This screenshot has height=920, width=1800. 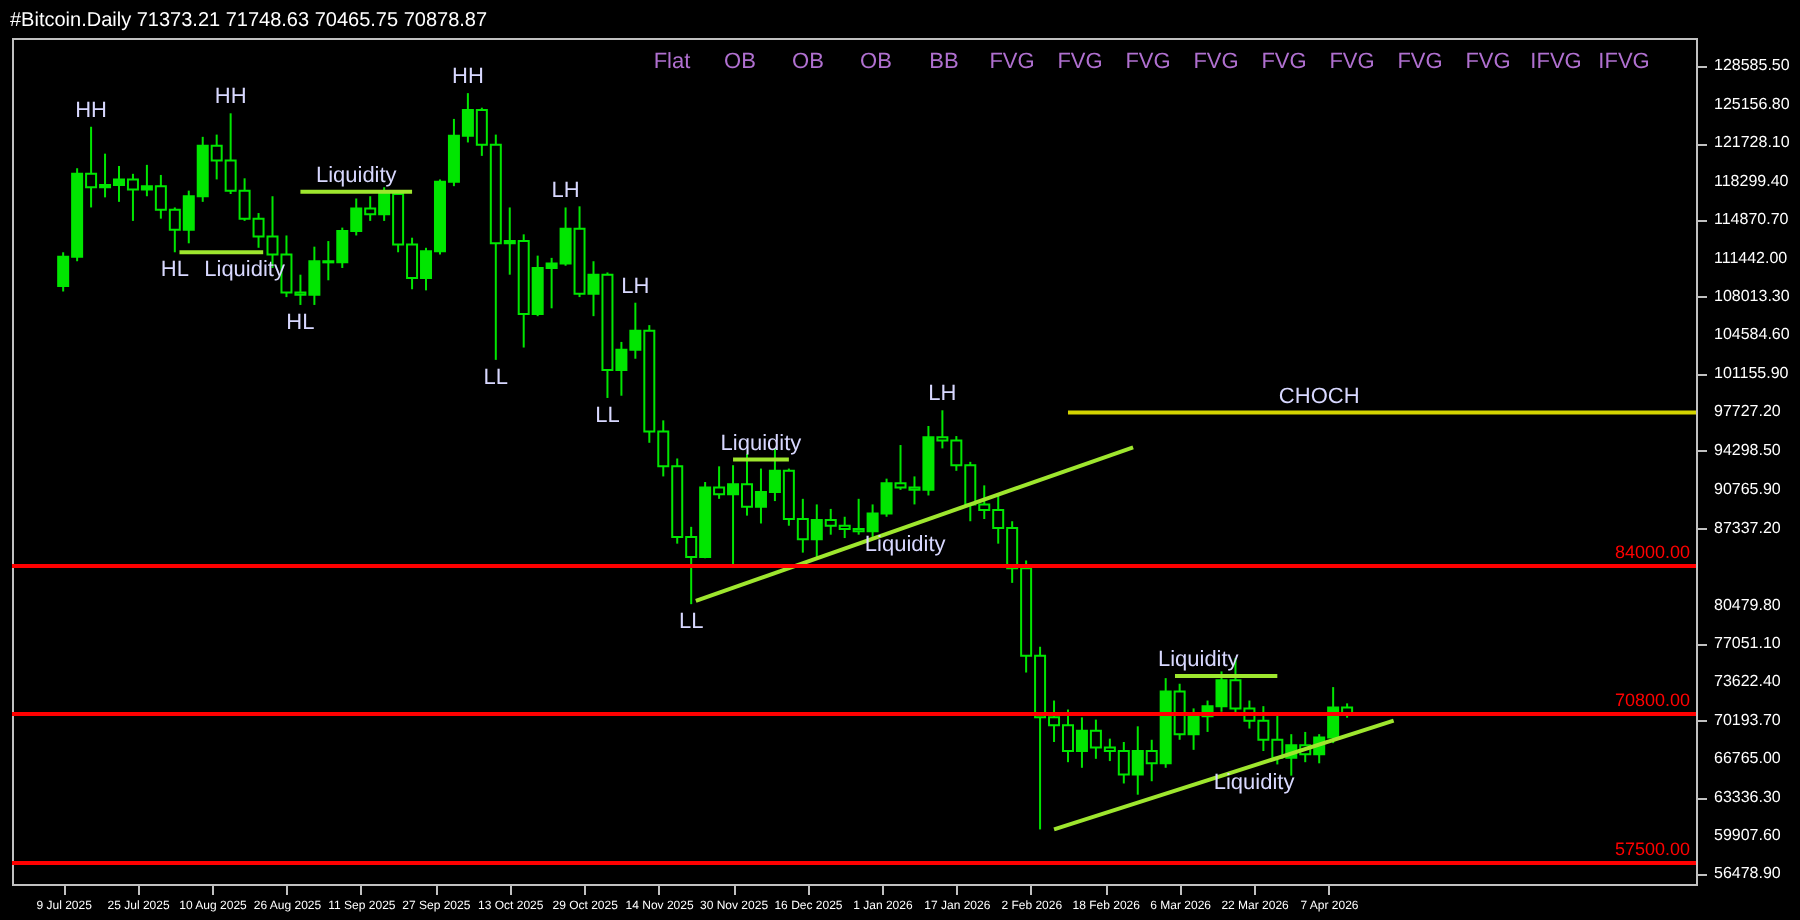 What do you see at coordinates (1319, 396) in the screenshot?
I see `annotation: CHOCH` at bounding box center [1319, 396].